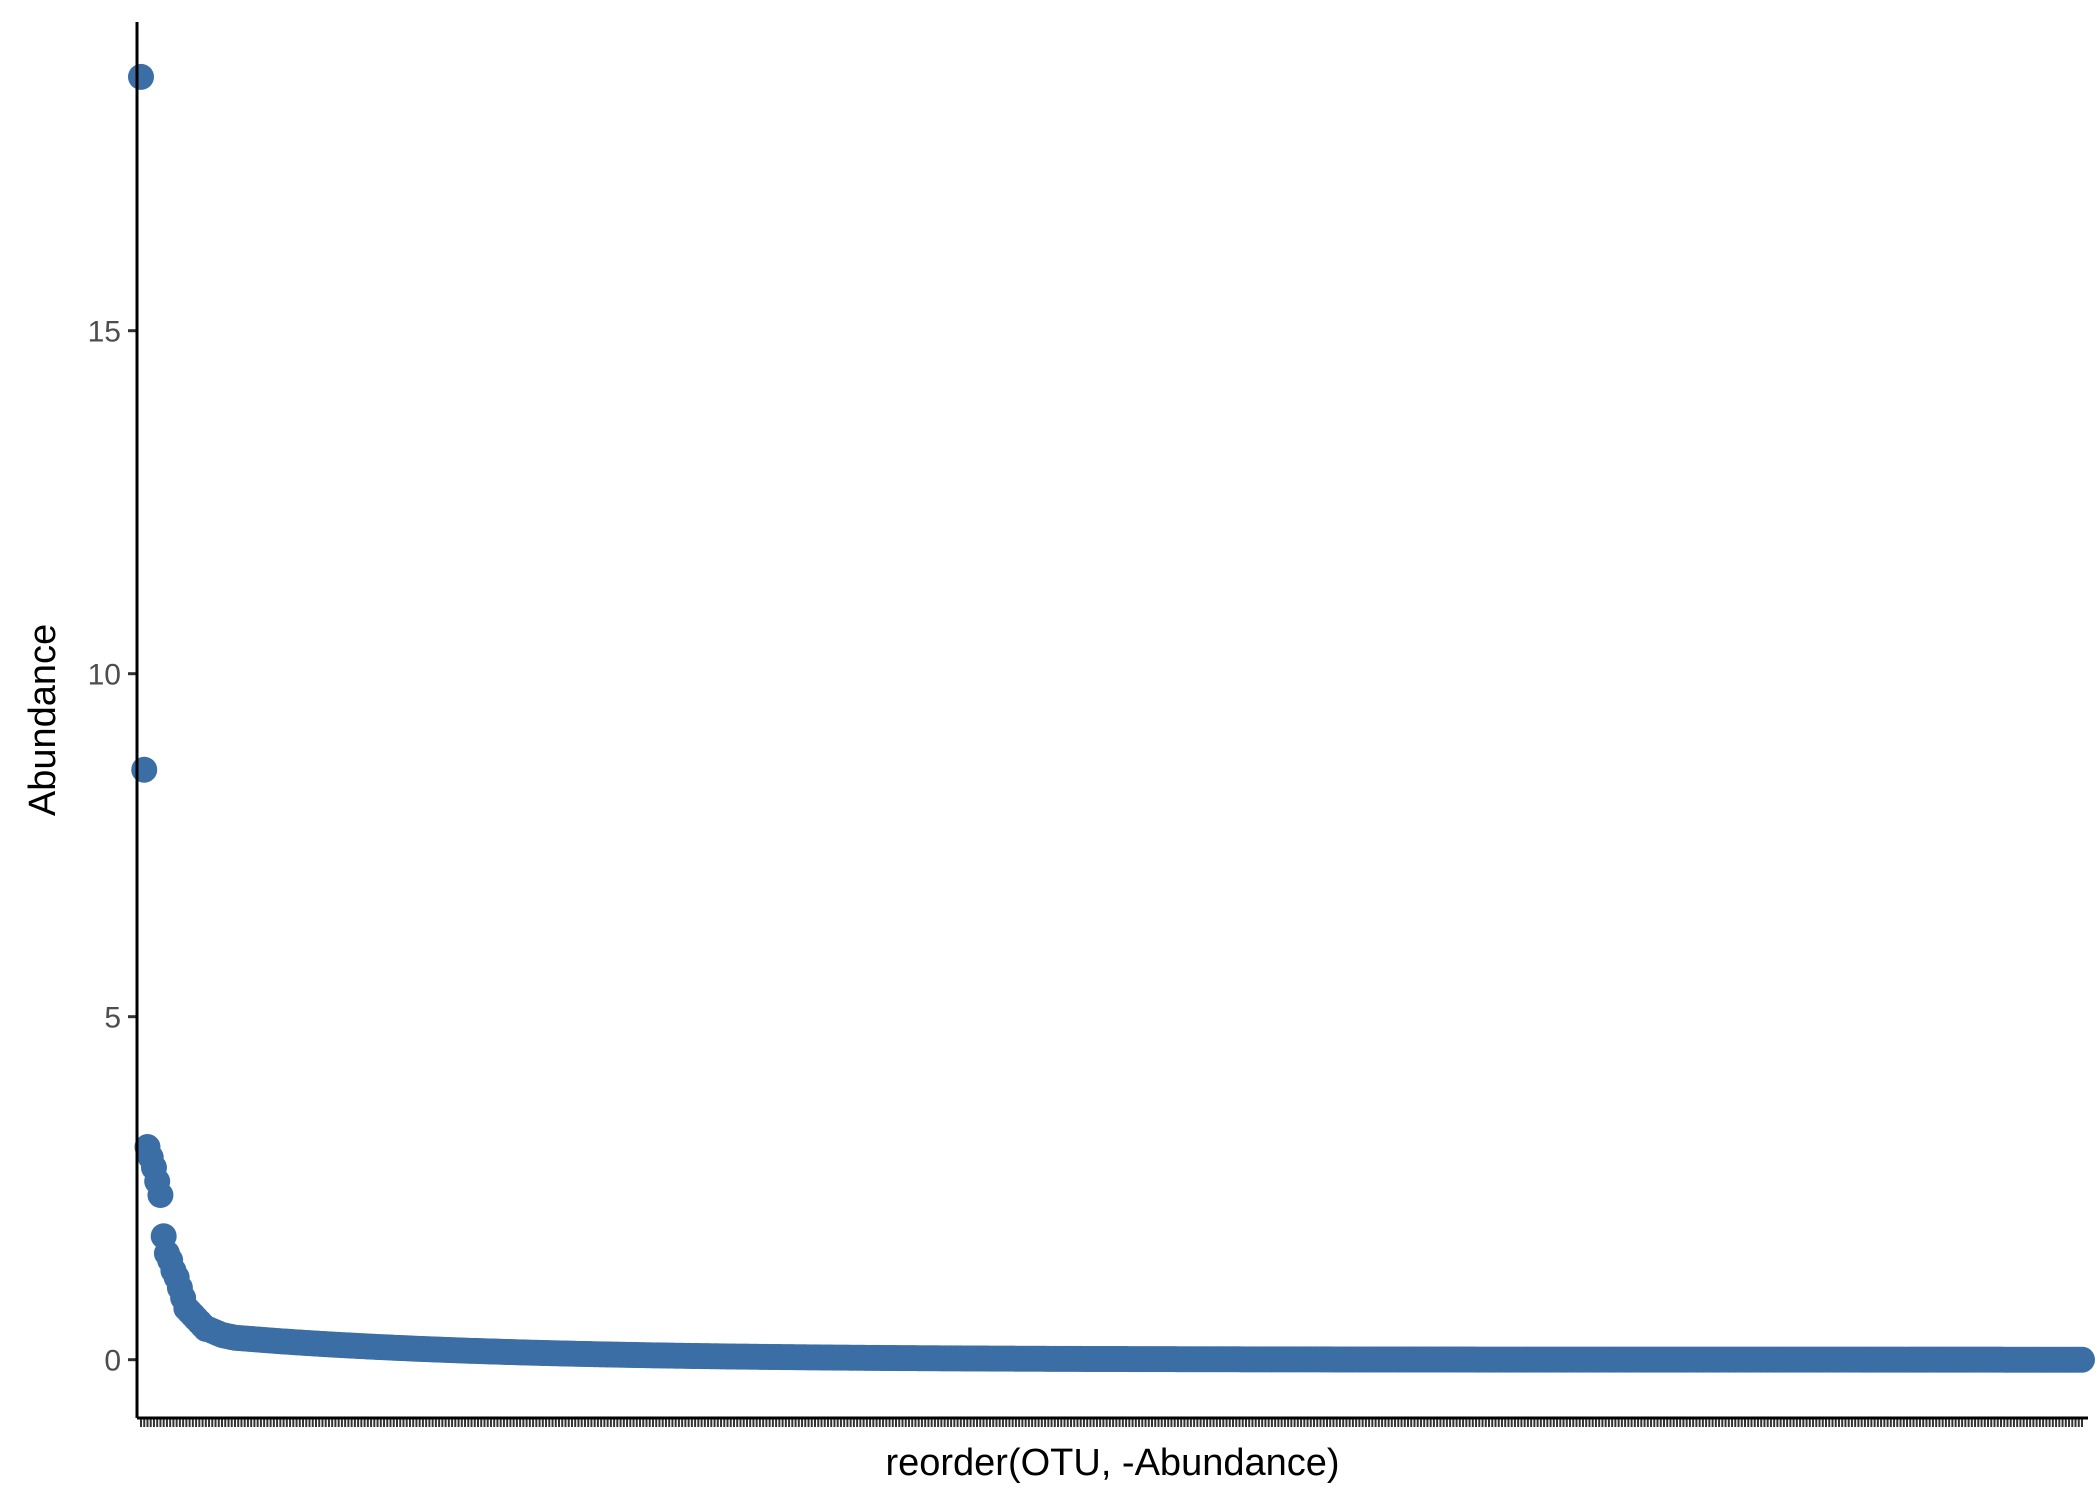 The image size is (2100, 1500). Describe the element at coordinates (1112, 1463) in the screenshot. I see `x-axis-title: reorder(OTU, -Abundance)` at that location.